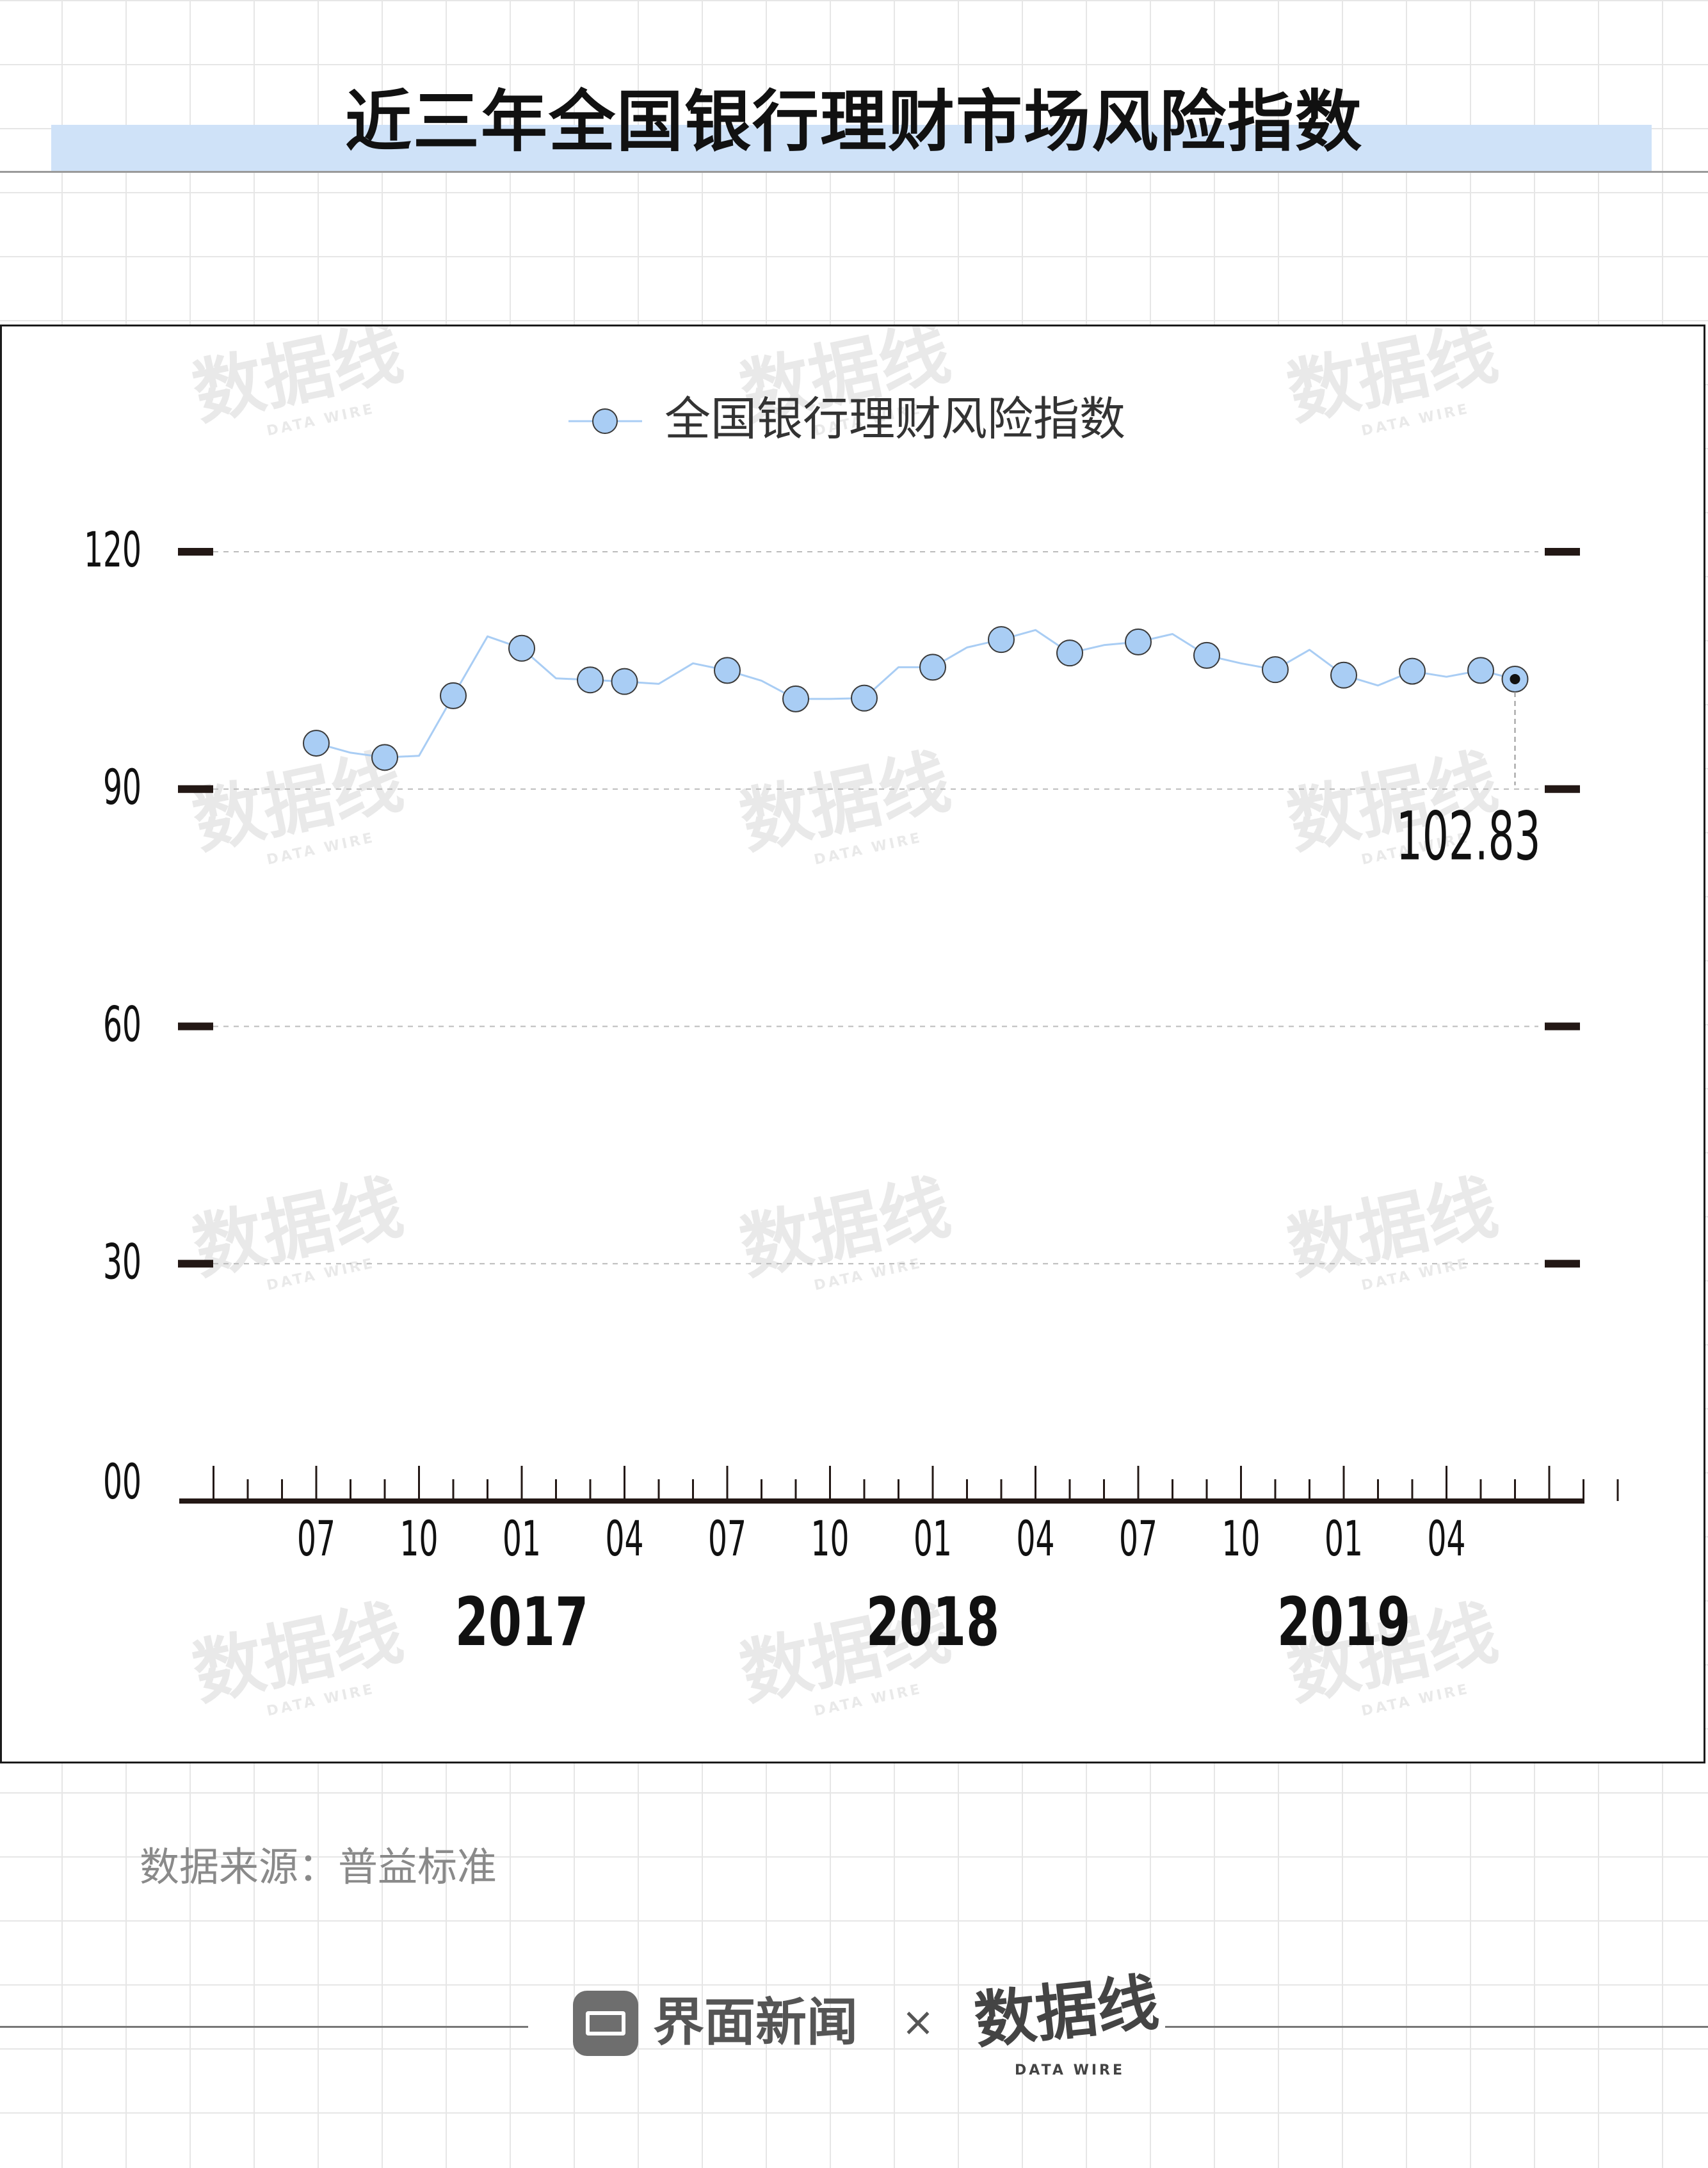 The image size is (1708, 2168). What do you see at coordinates (918, 2021) in the screenshot?
I see `footer-times: ×` at bounding box center [918, 2021].